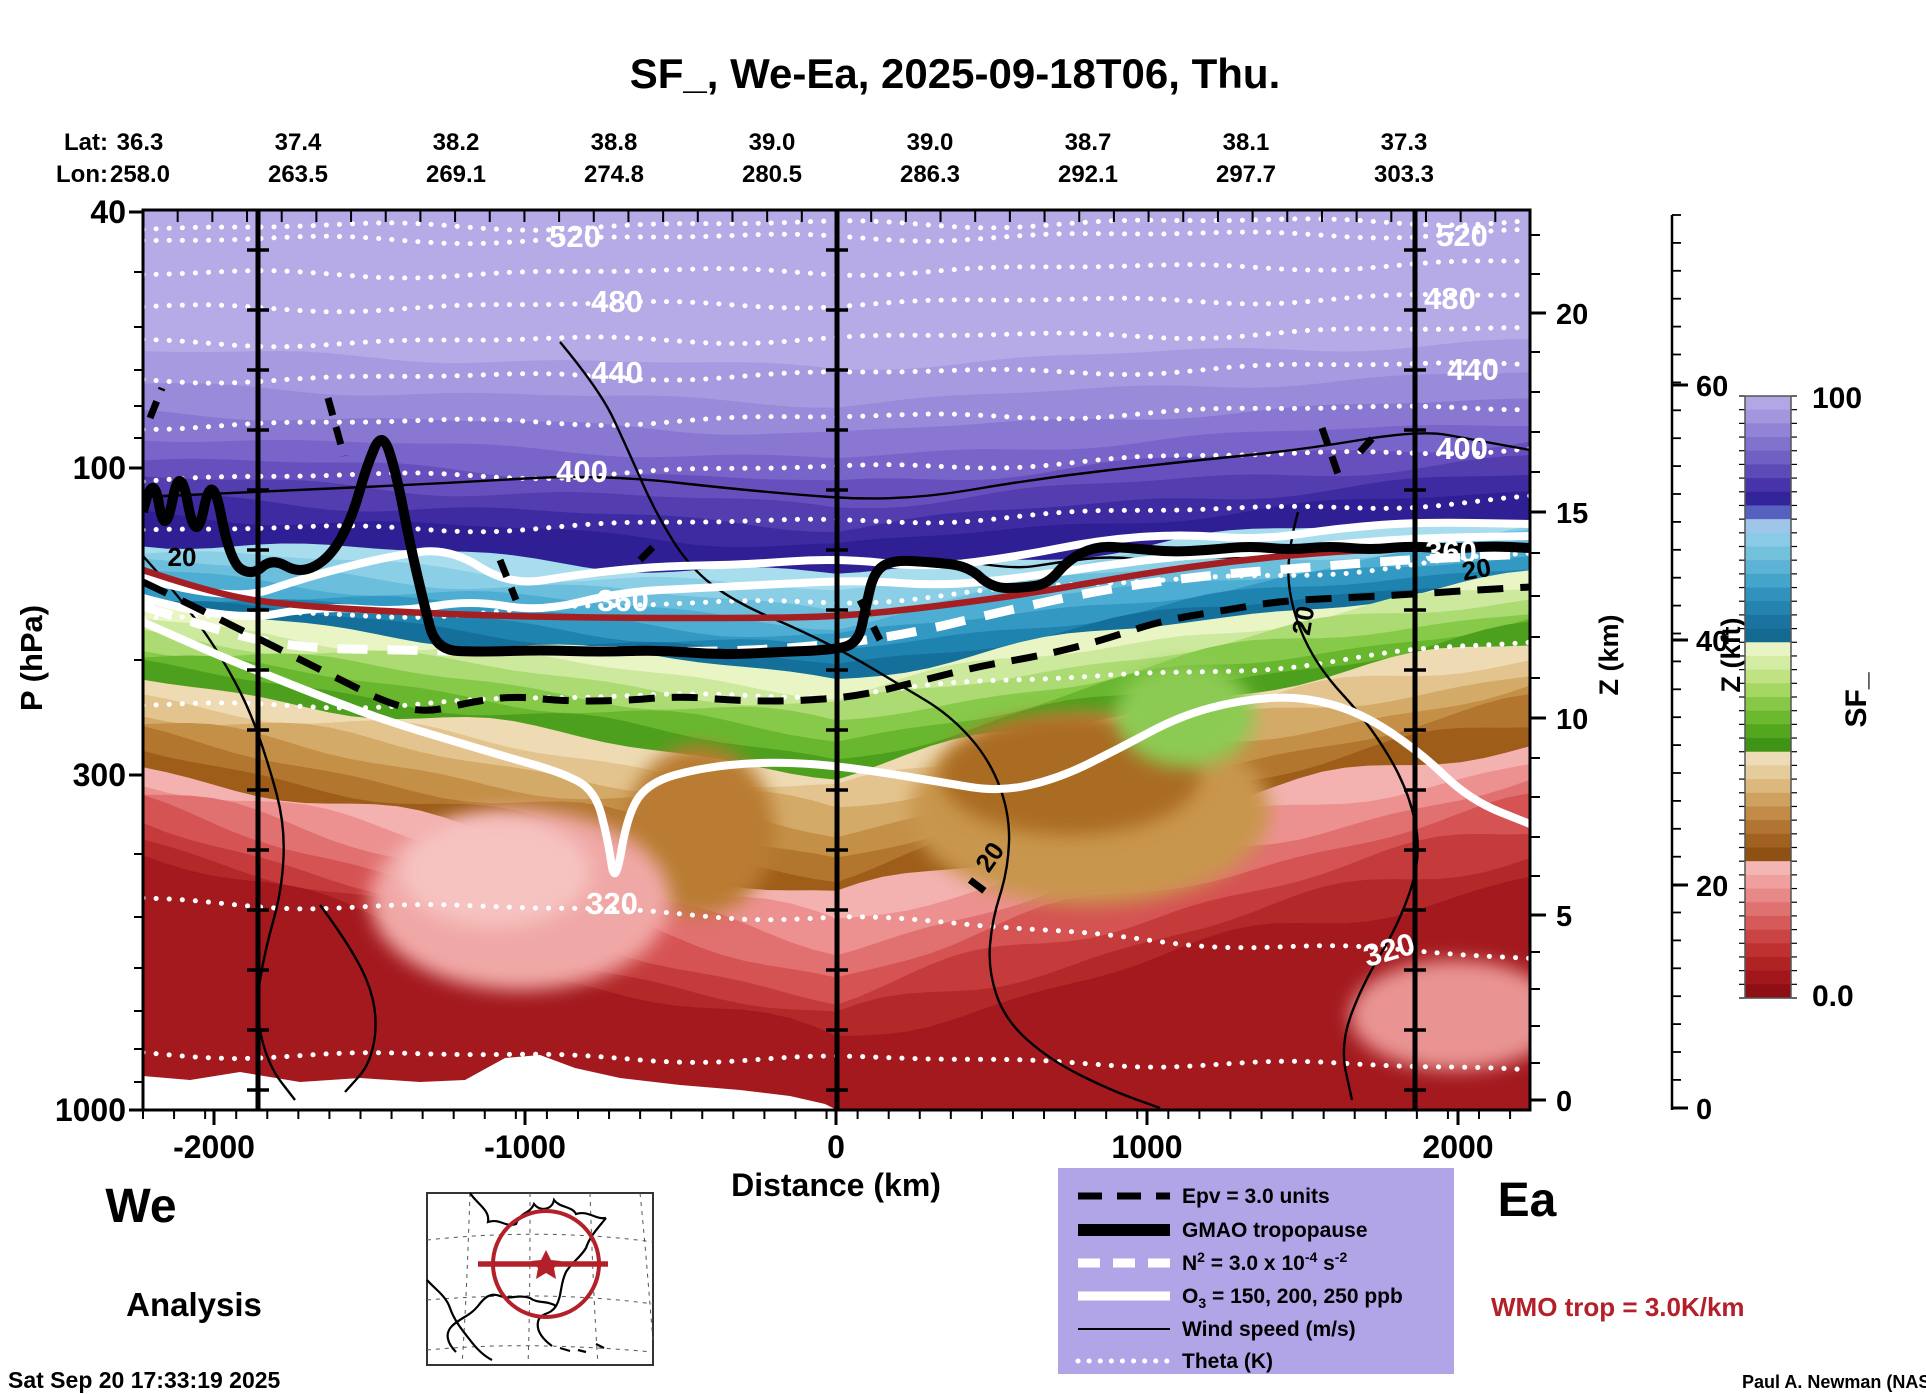  I want to click on lon-value: 286.3, so click(930, 174).